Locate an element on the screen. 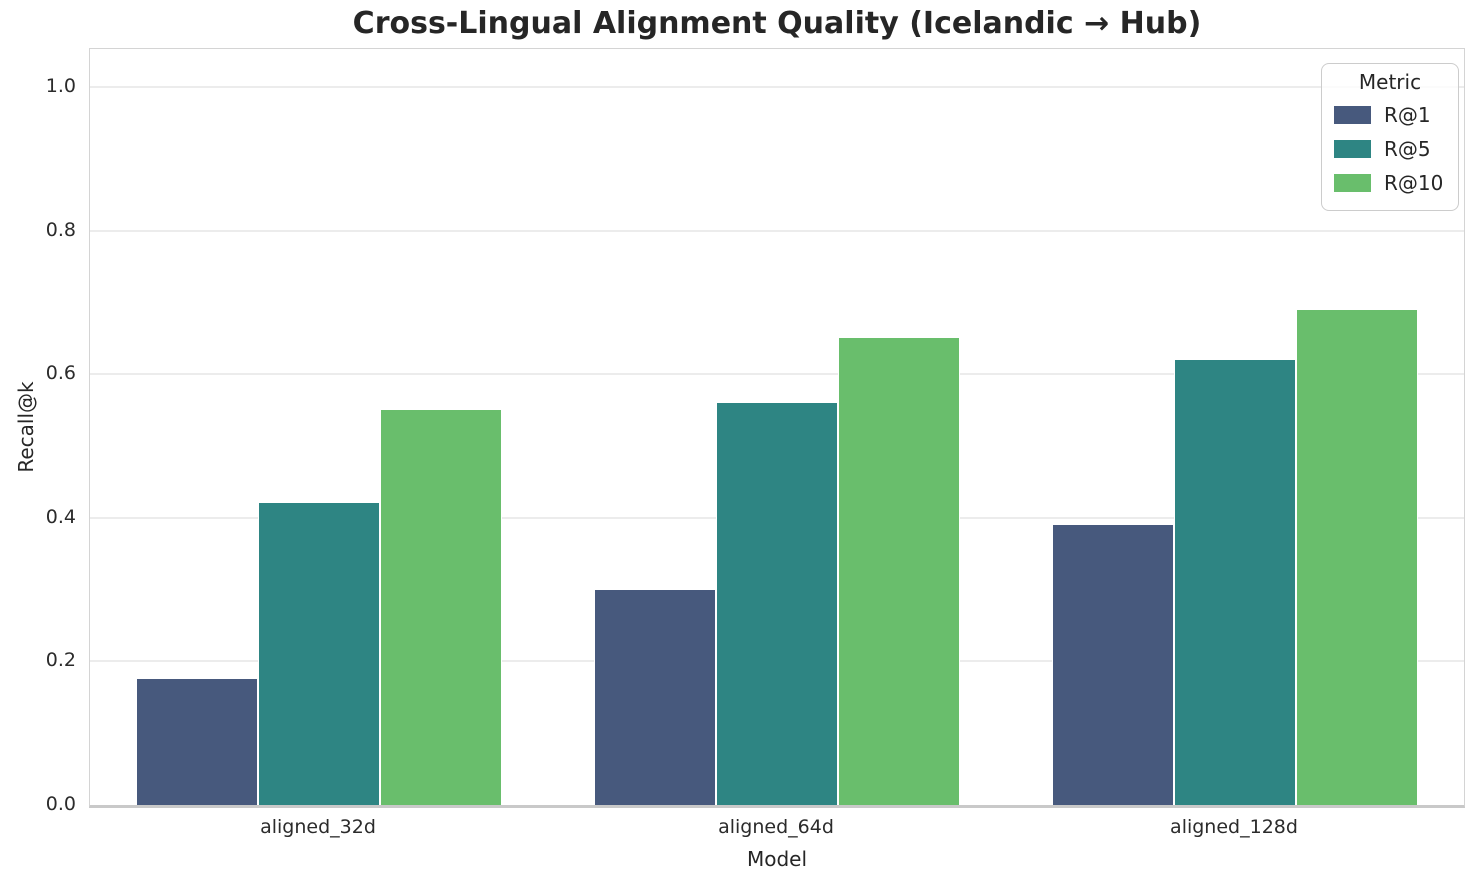 The height and width of the screenshot is (885, 1484). legend-item: R@10 is located at coordinates (1390, 183).